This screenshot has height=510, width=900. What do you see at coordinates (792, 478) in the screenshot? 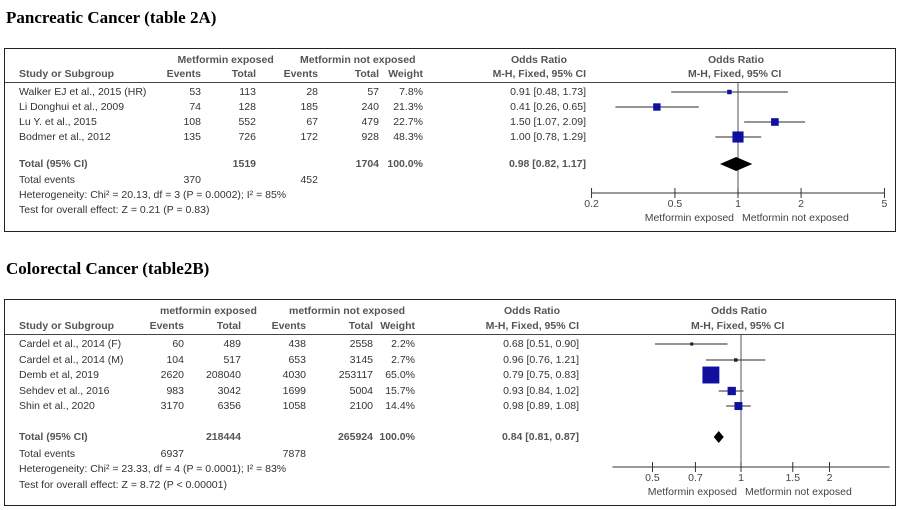
I see `axis-tick-label: 1.5` at bounding box center [792, 478].